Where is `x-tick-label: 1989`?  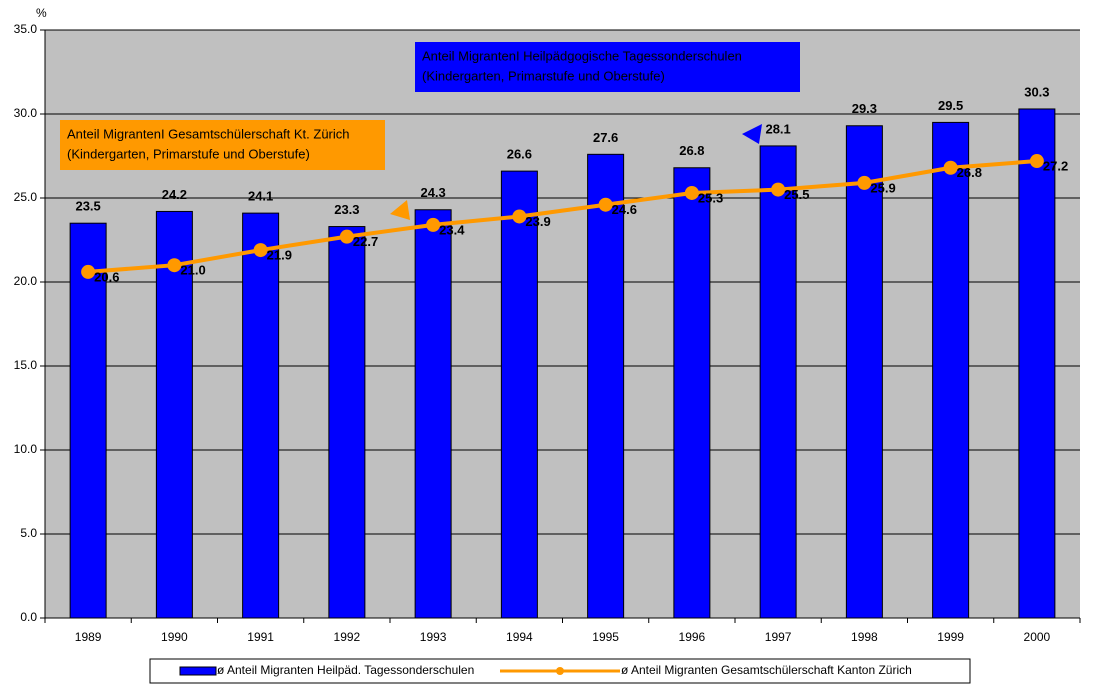 x-tick-label: 1989 is located at coordinates (88, 637).